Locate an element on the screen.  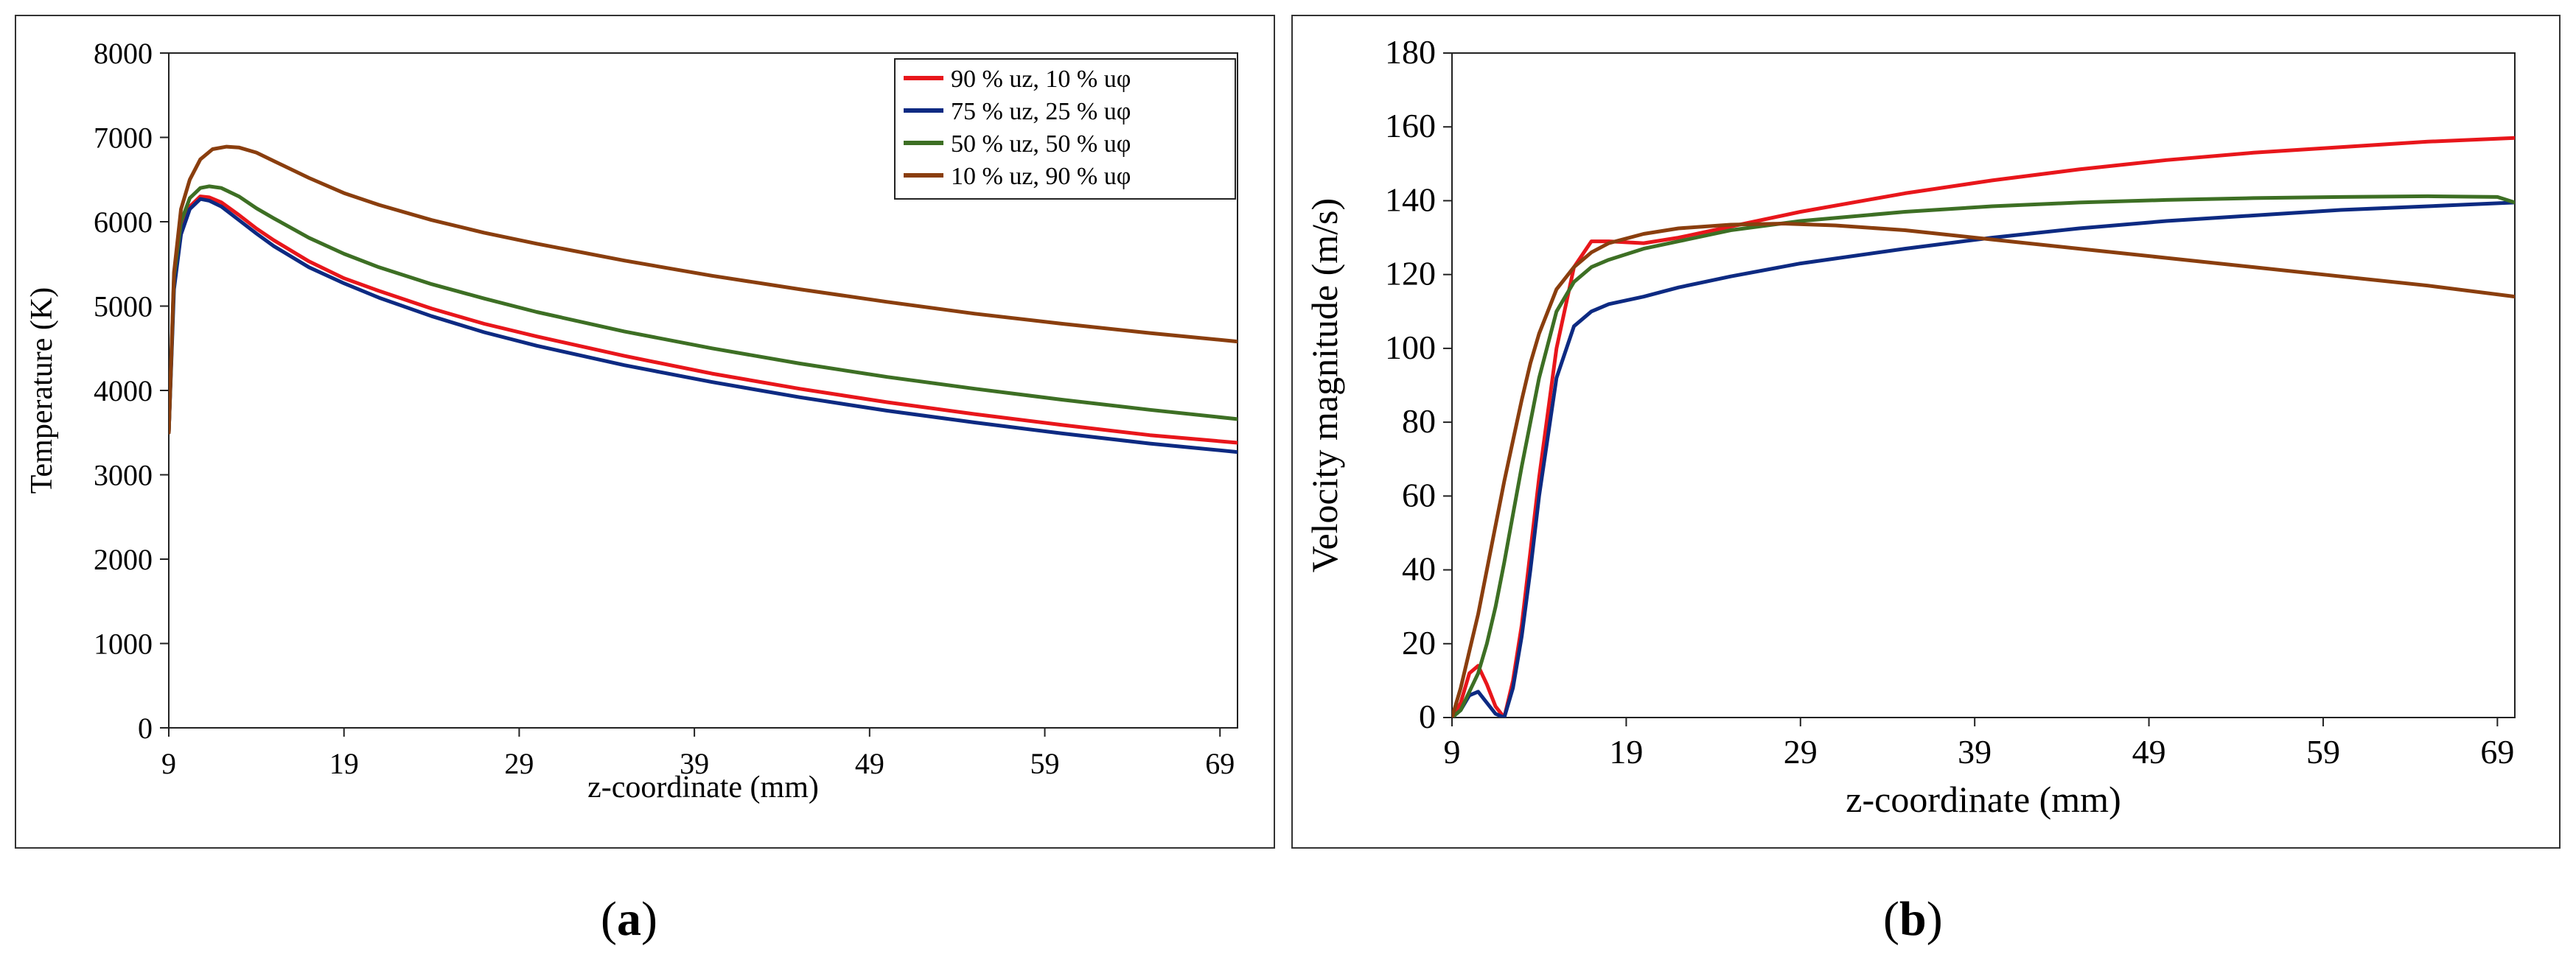
figure-label-b: (b) is located at coordinates (1913, 919).